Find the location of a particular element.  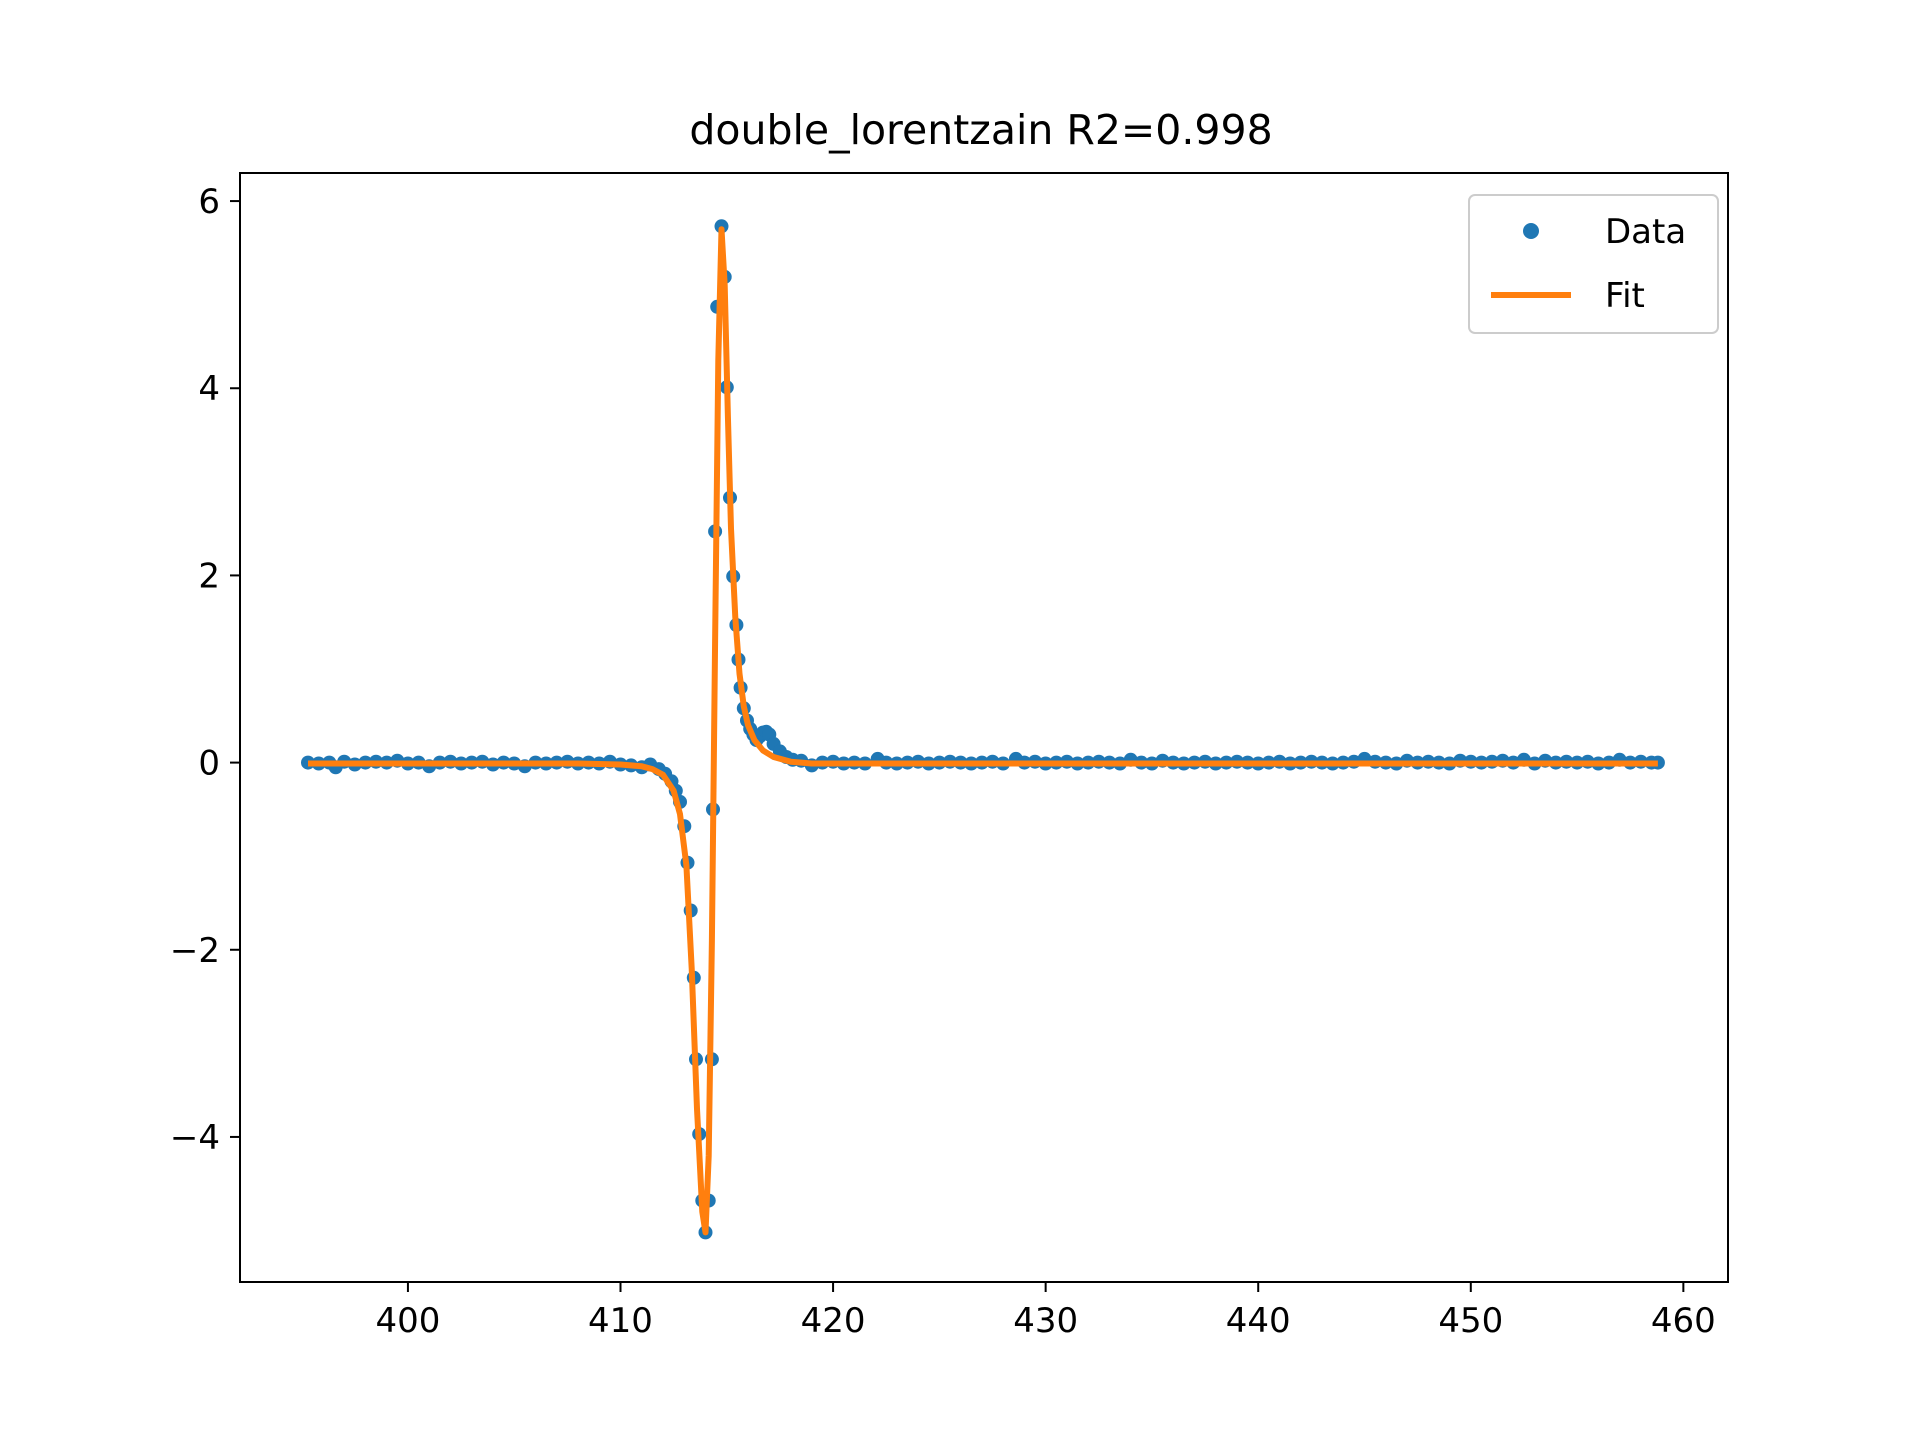

y-tick-label: 2 is located at coordinates (209, 576).